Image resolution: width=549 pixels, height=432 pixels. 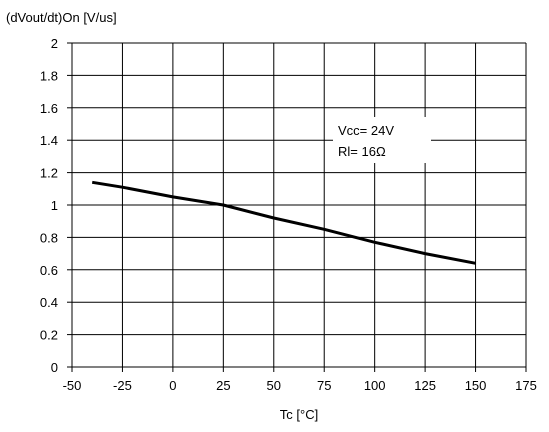 I want to click on x-tick-label: 0, so click(x=172, y=385).